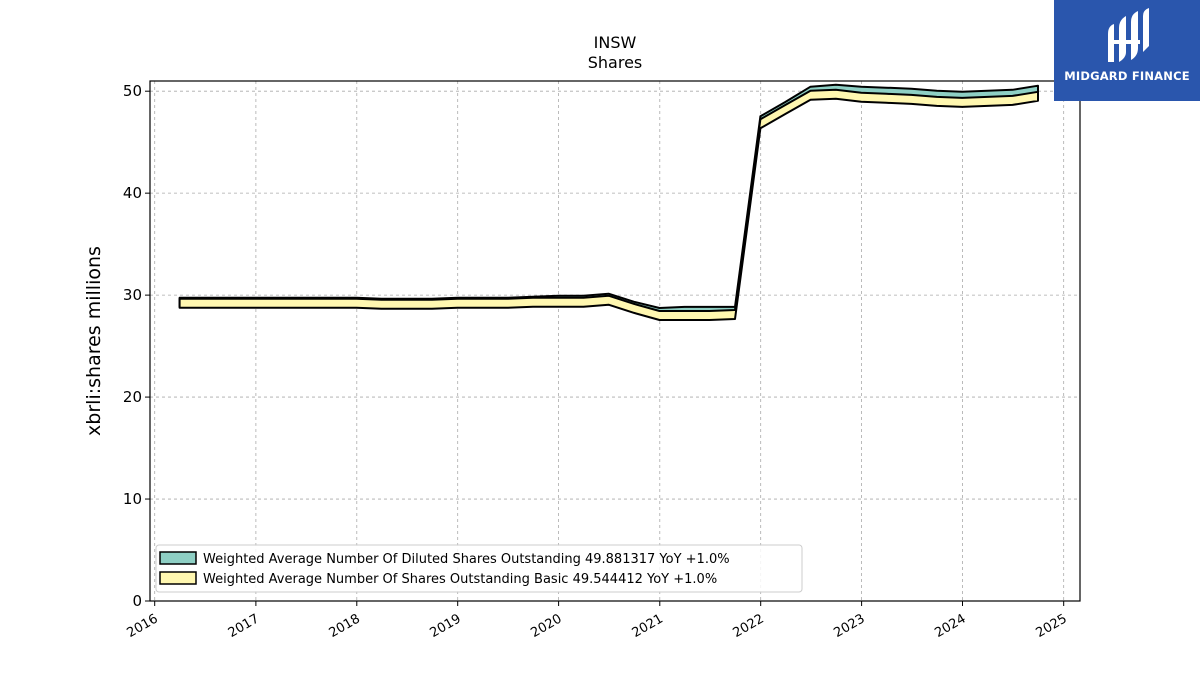 The image size is (1200, 679). Describe the element at coordinates (132, 499) in the screenshot. I see `y-tick-label: 10` at that location.